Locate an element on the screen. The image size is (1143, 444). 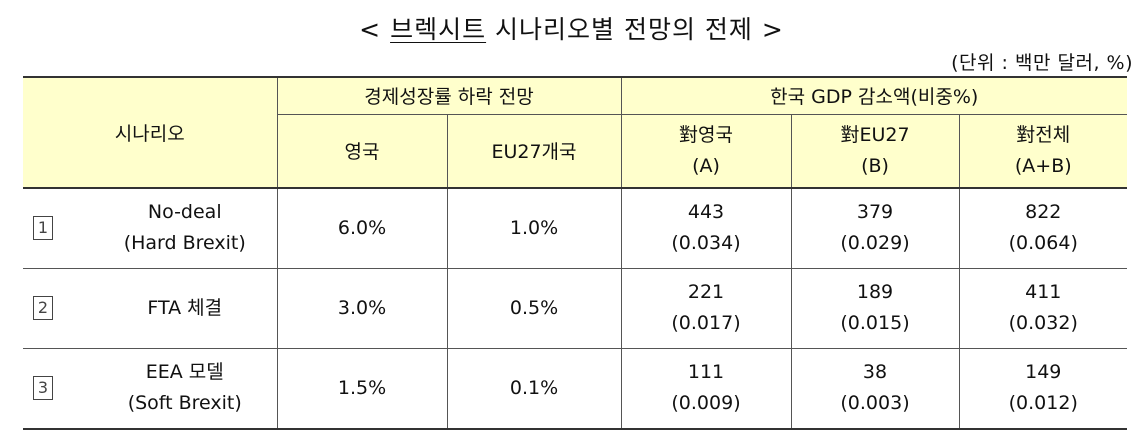
vs-total-cell: 149 (0.012) is located at coordinates (1042, 388).